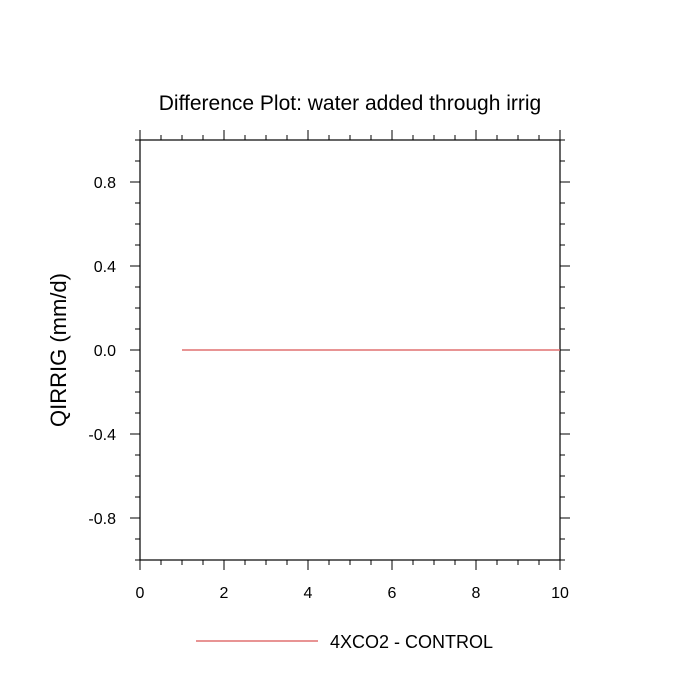  What do you see at coordinates (352, 593) in the screenshot?
I see `x-tick-labels: 0 2 4 6 8 10` at bounding box center [352, 593].